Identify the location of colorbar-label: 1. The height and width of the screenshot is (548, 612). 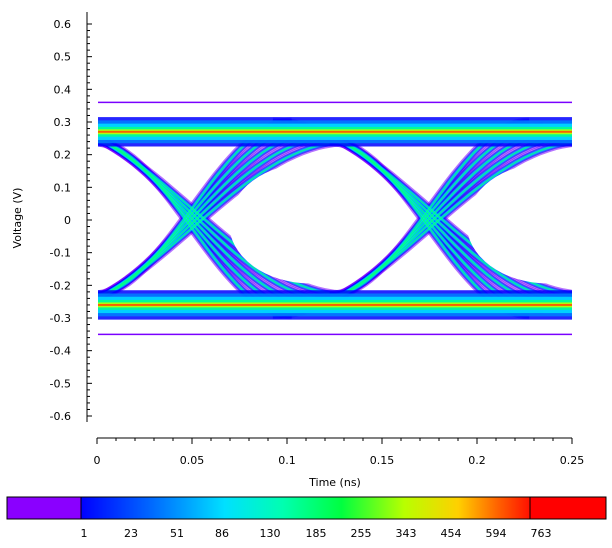
(84, 533).